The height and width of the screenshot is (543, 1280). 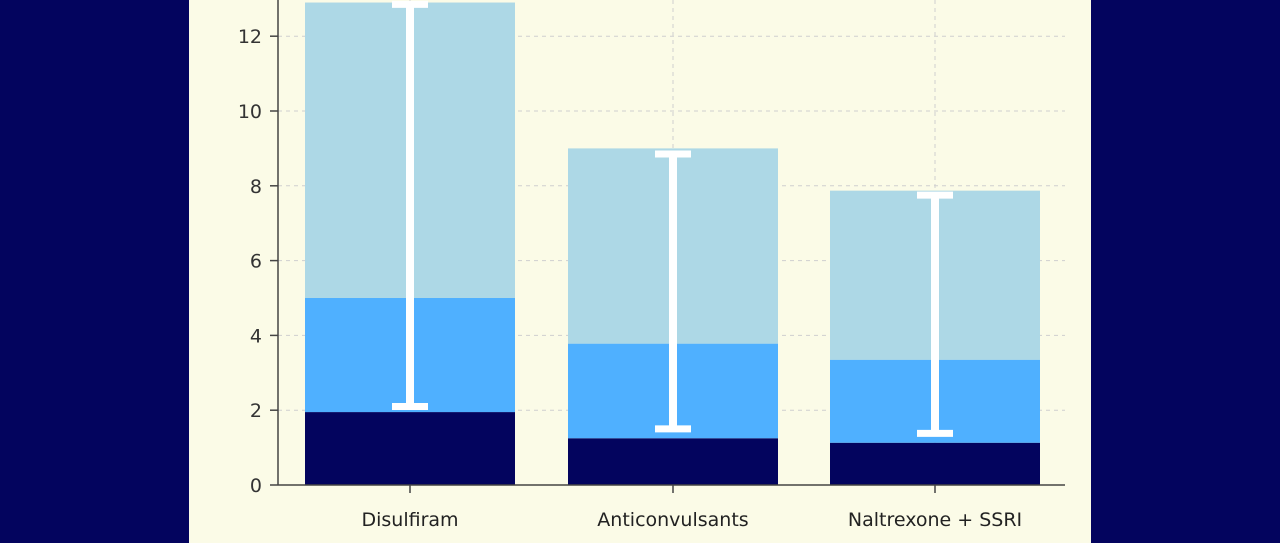 I want to click on x-tick-label: Anticonvulsants, so click(x=672, y=520).